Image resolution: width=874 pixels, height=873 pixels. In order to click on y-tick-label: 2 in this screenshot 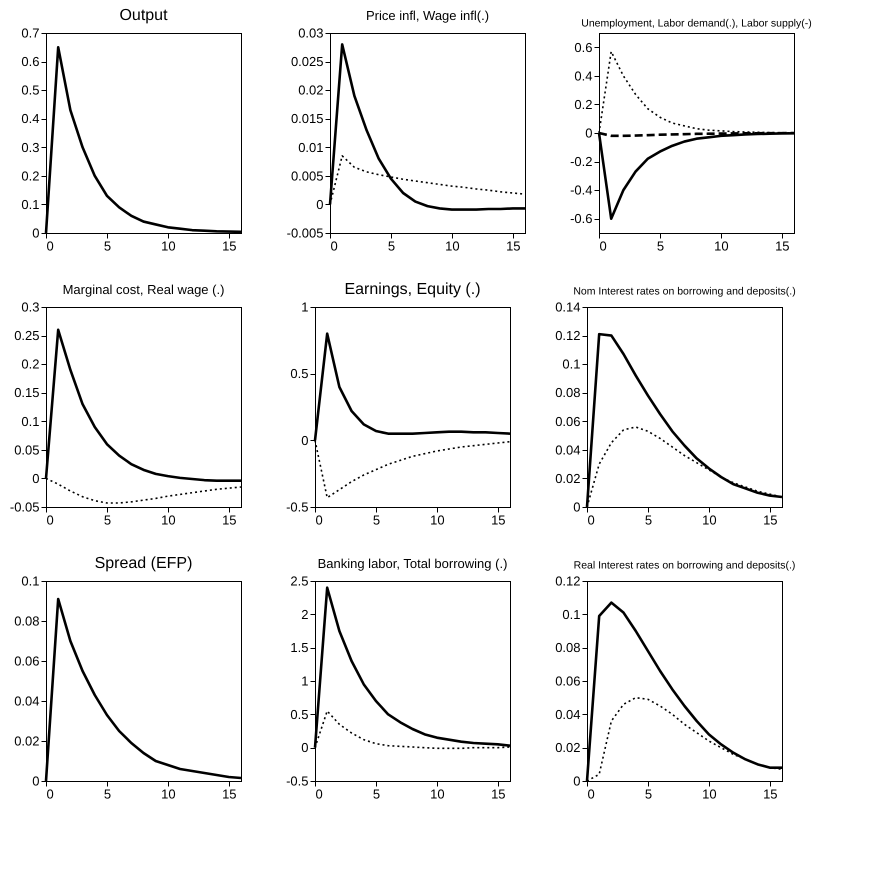, I will do `click(304, 614)`.